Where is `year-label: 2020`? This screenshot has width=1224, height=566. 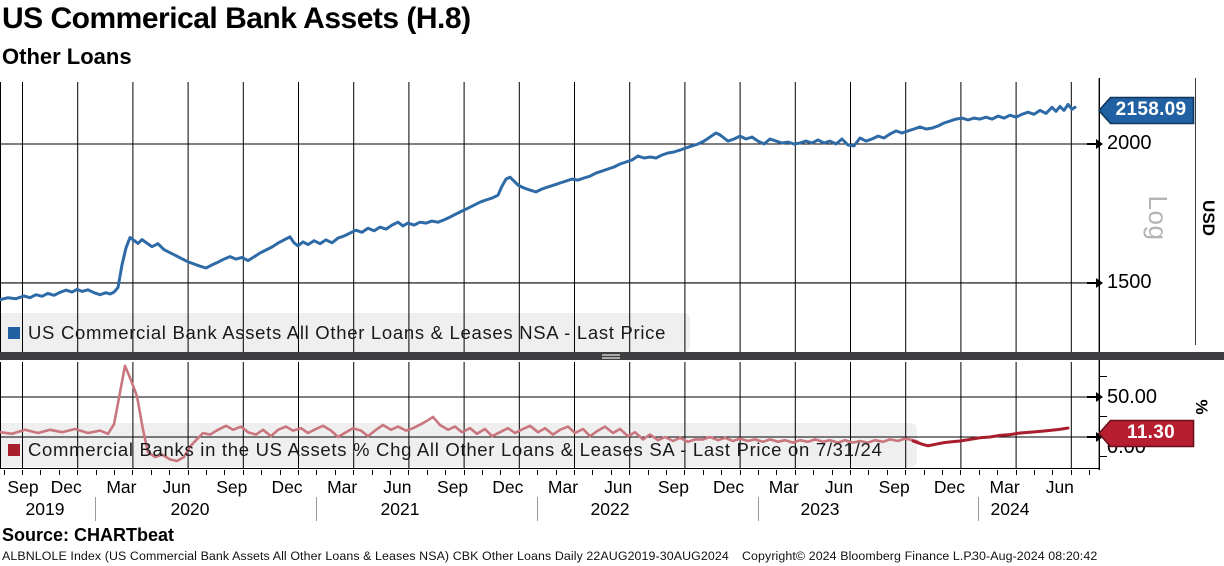 year-label: 2020 is located at coordinates (190, 509).